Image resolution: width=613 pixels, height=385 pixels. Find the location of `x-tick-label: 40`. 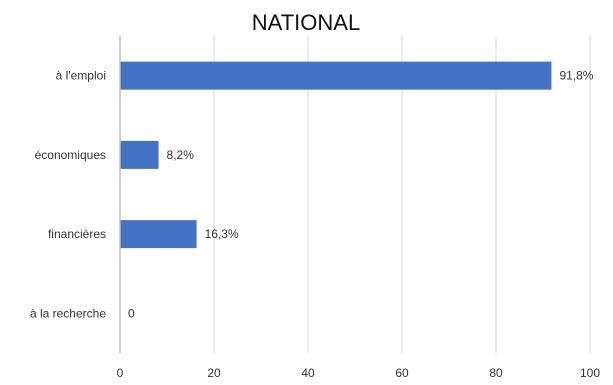

x-tick-label: 40 is located at coordinates (308, 373).